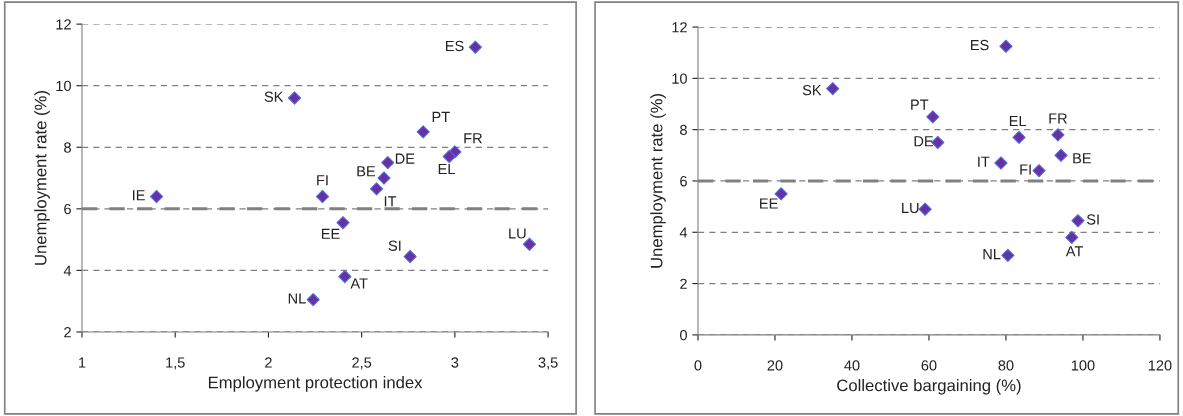  I want to click on x-tick-label: 2, so click(268, 362).